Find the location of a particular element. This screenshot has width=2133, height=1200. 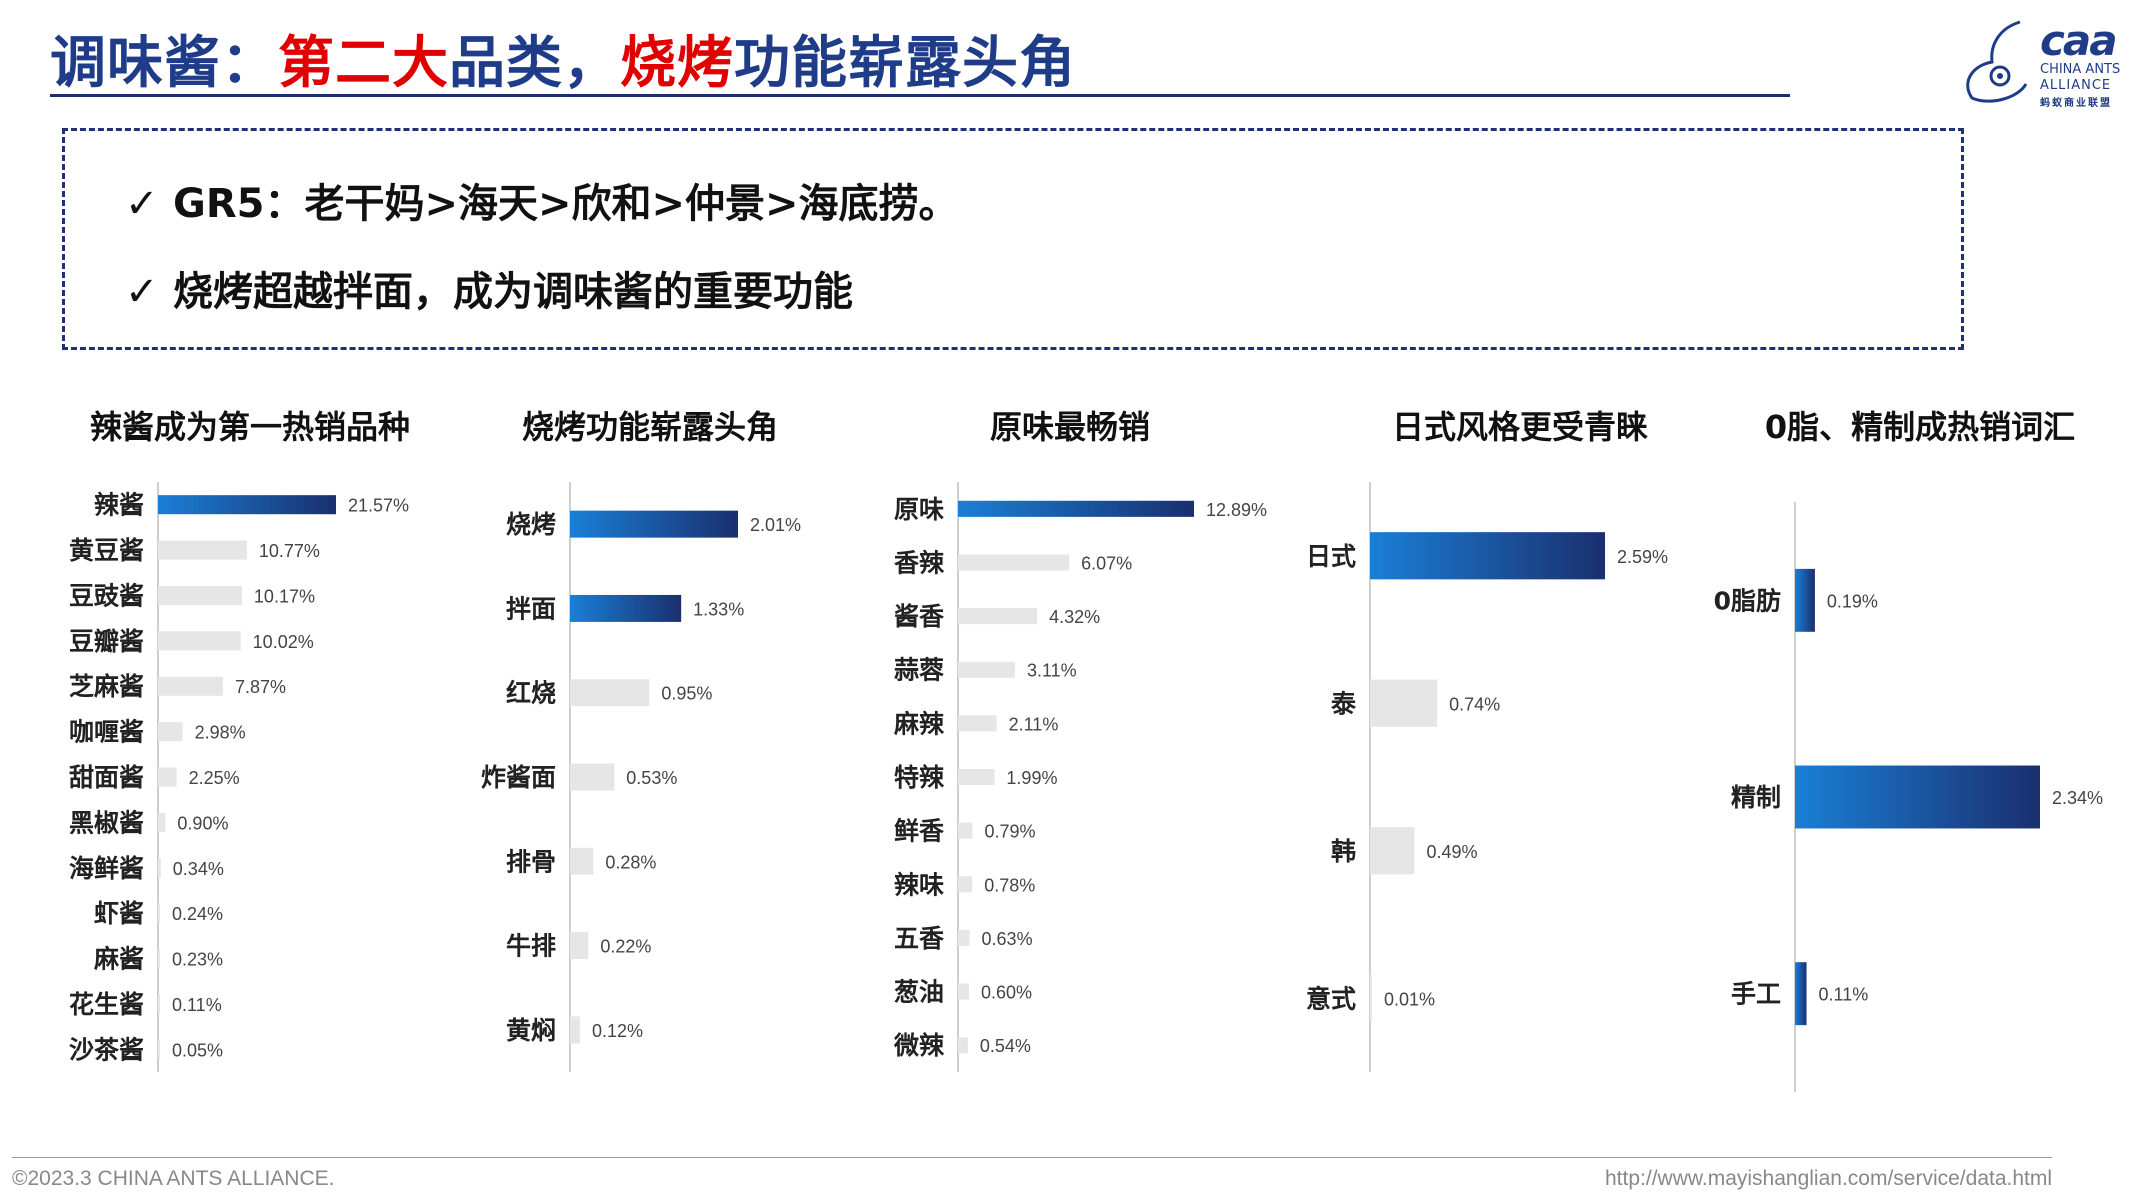

chart-5-category-label: 手工 is located at coordinates (1756, 994).